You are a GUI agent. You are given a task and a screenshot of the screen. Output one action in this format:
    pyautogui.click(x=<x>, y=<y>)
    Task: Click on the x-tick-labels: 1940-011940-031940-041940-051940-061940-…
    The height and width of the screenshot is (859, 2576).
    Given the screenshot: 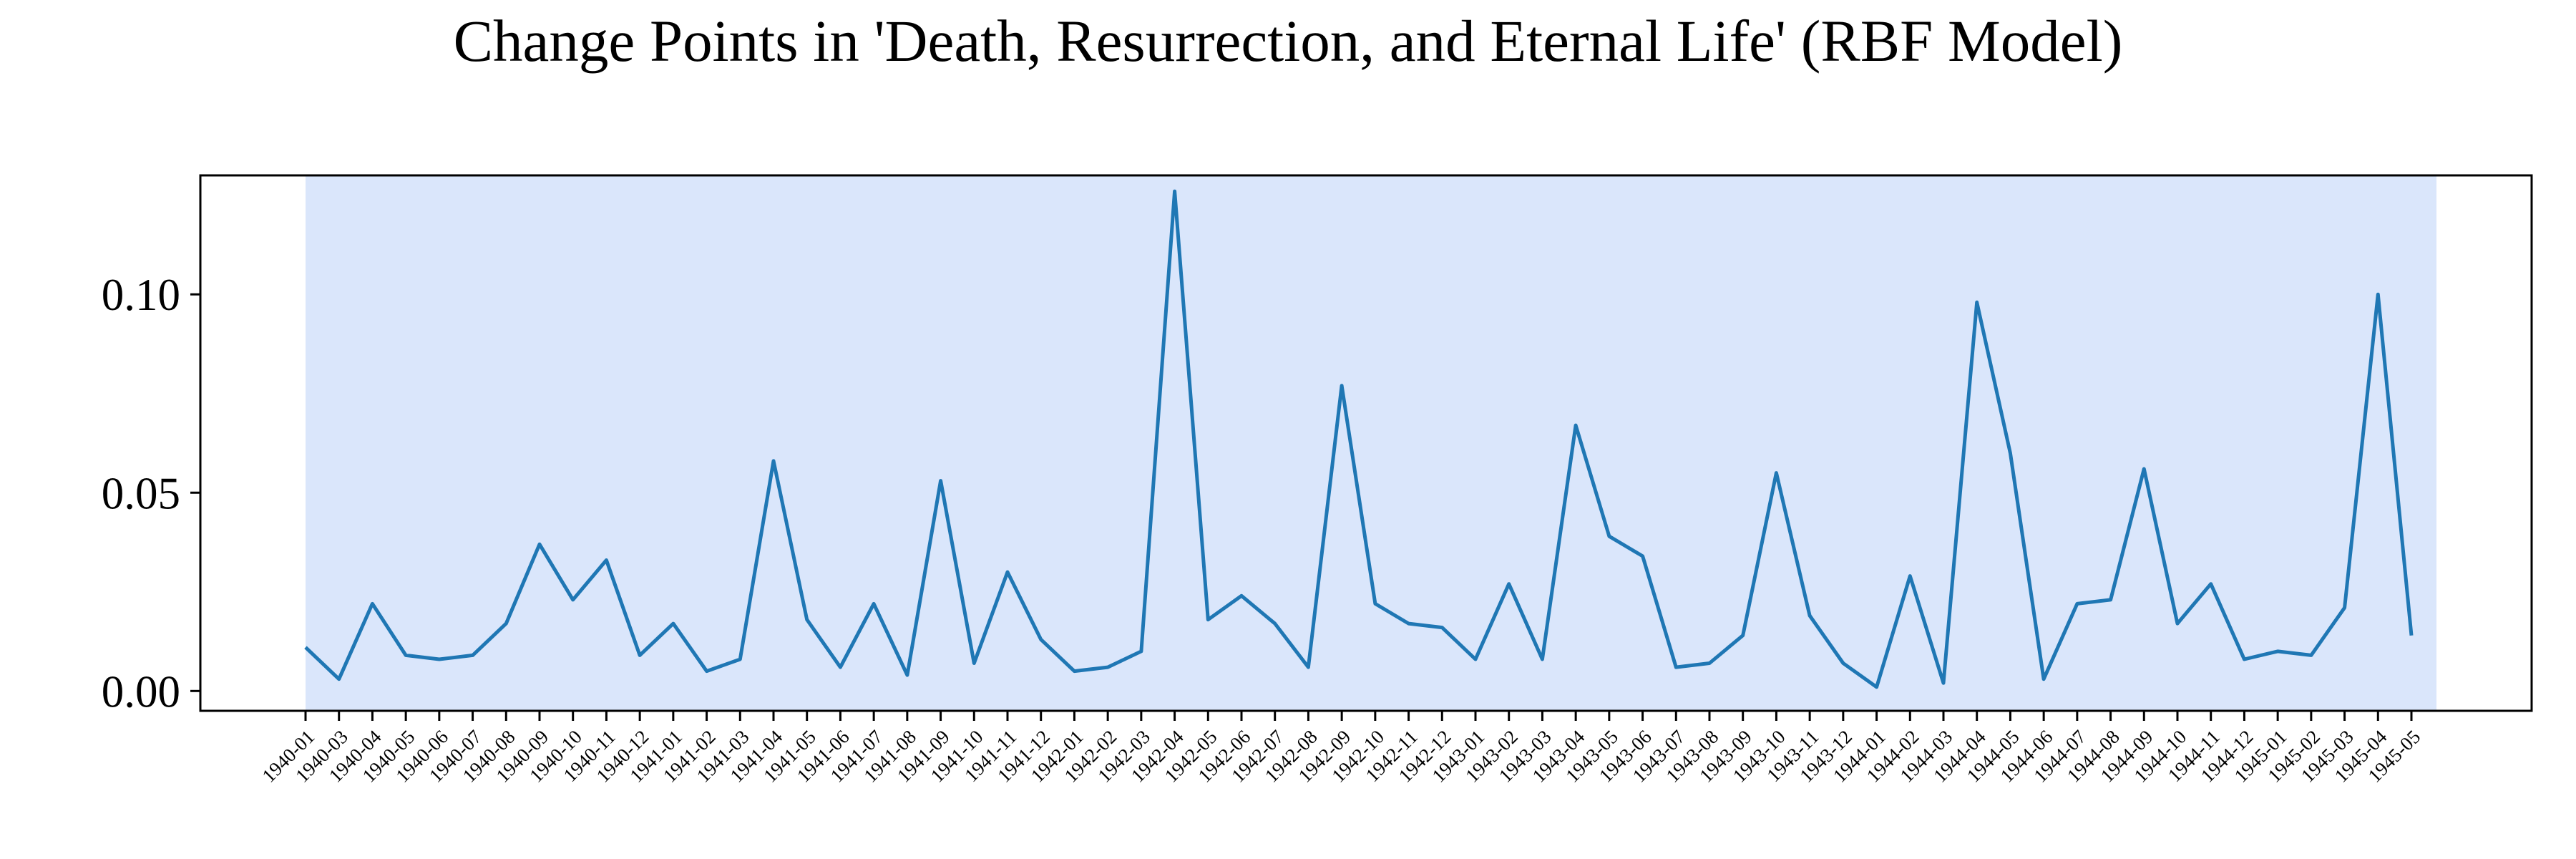 What is the action you would take?
    pyautogui.click(x=1341, y=756)
    